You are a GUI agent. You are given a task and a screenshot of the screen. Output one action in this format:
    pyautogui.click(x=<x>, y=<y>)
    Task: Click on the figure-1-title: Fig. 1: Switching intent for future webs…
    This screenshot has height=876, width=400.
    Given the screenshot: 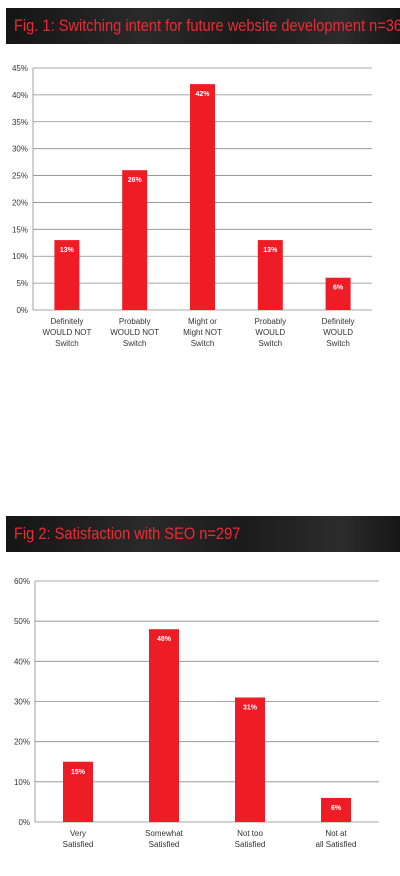 What is the action you would take?
    pyautogui.click(x=207, y=25)
    